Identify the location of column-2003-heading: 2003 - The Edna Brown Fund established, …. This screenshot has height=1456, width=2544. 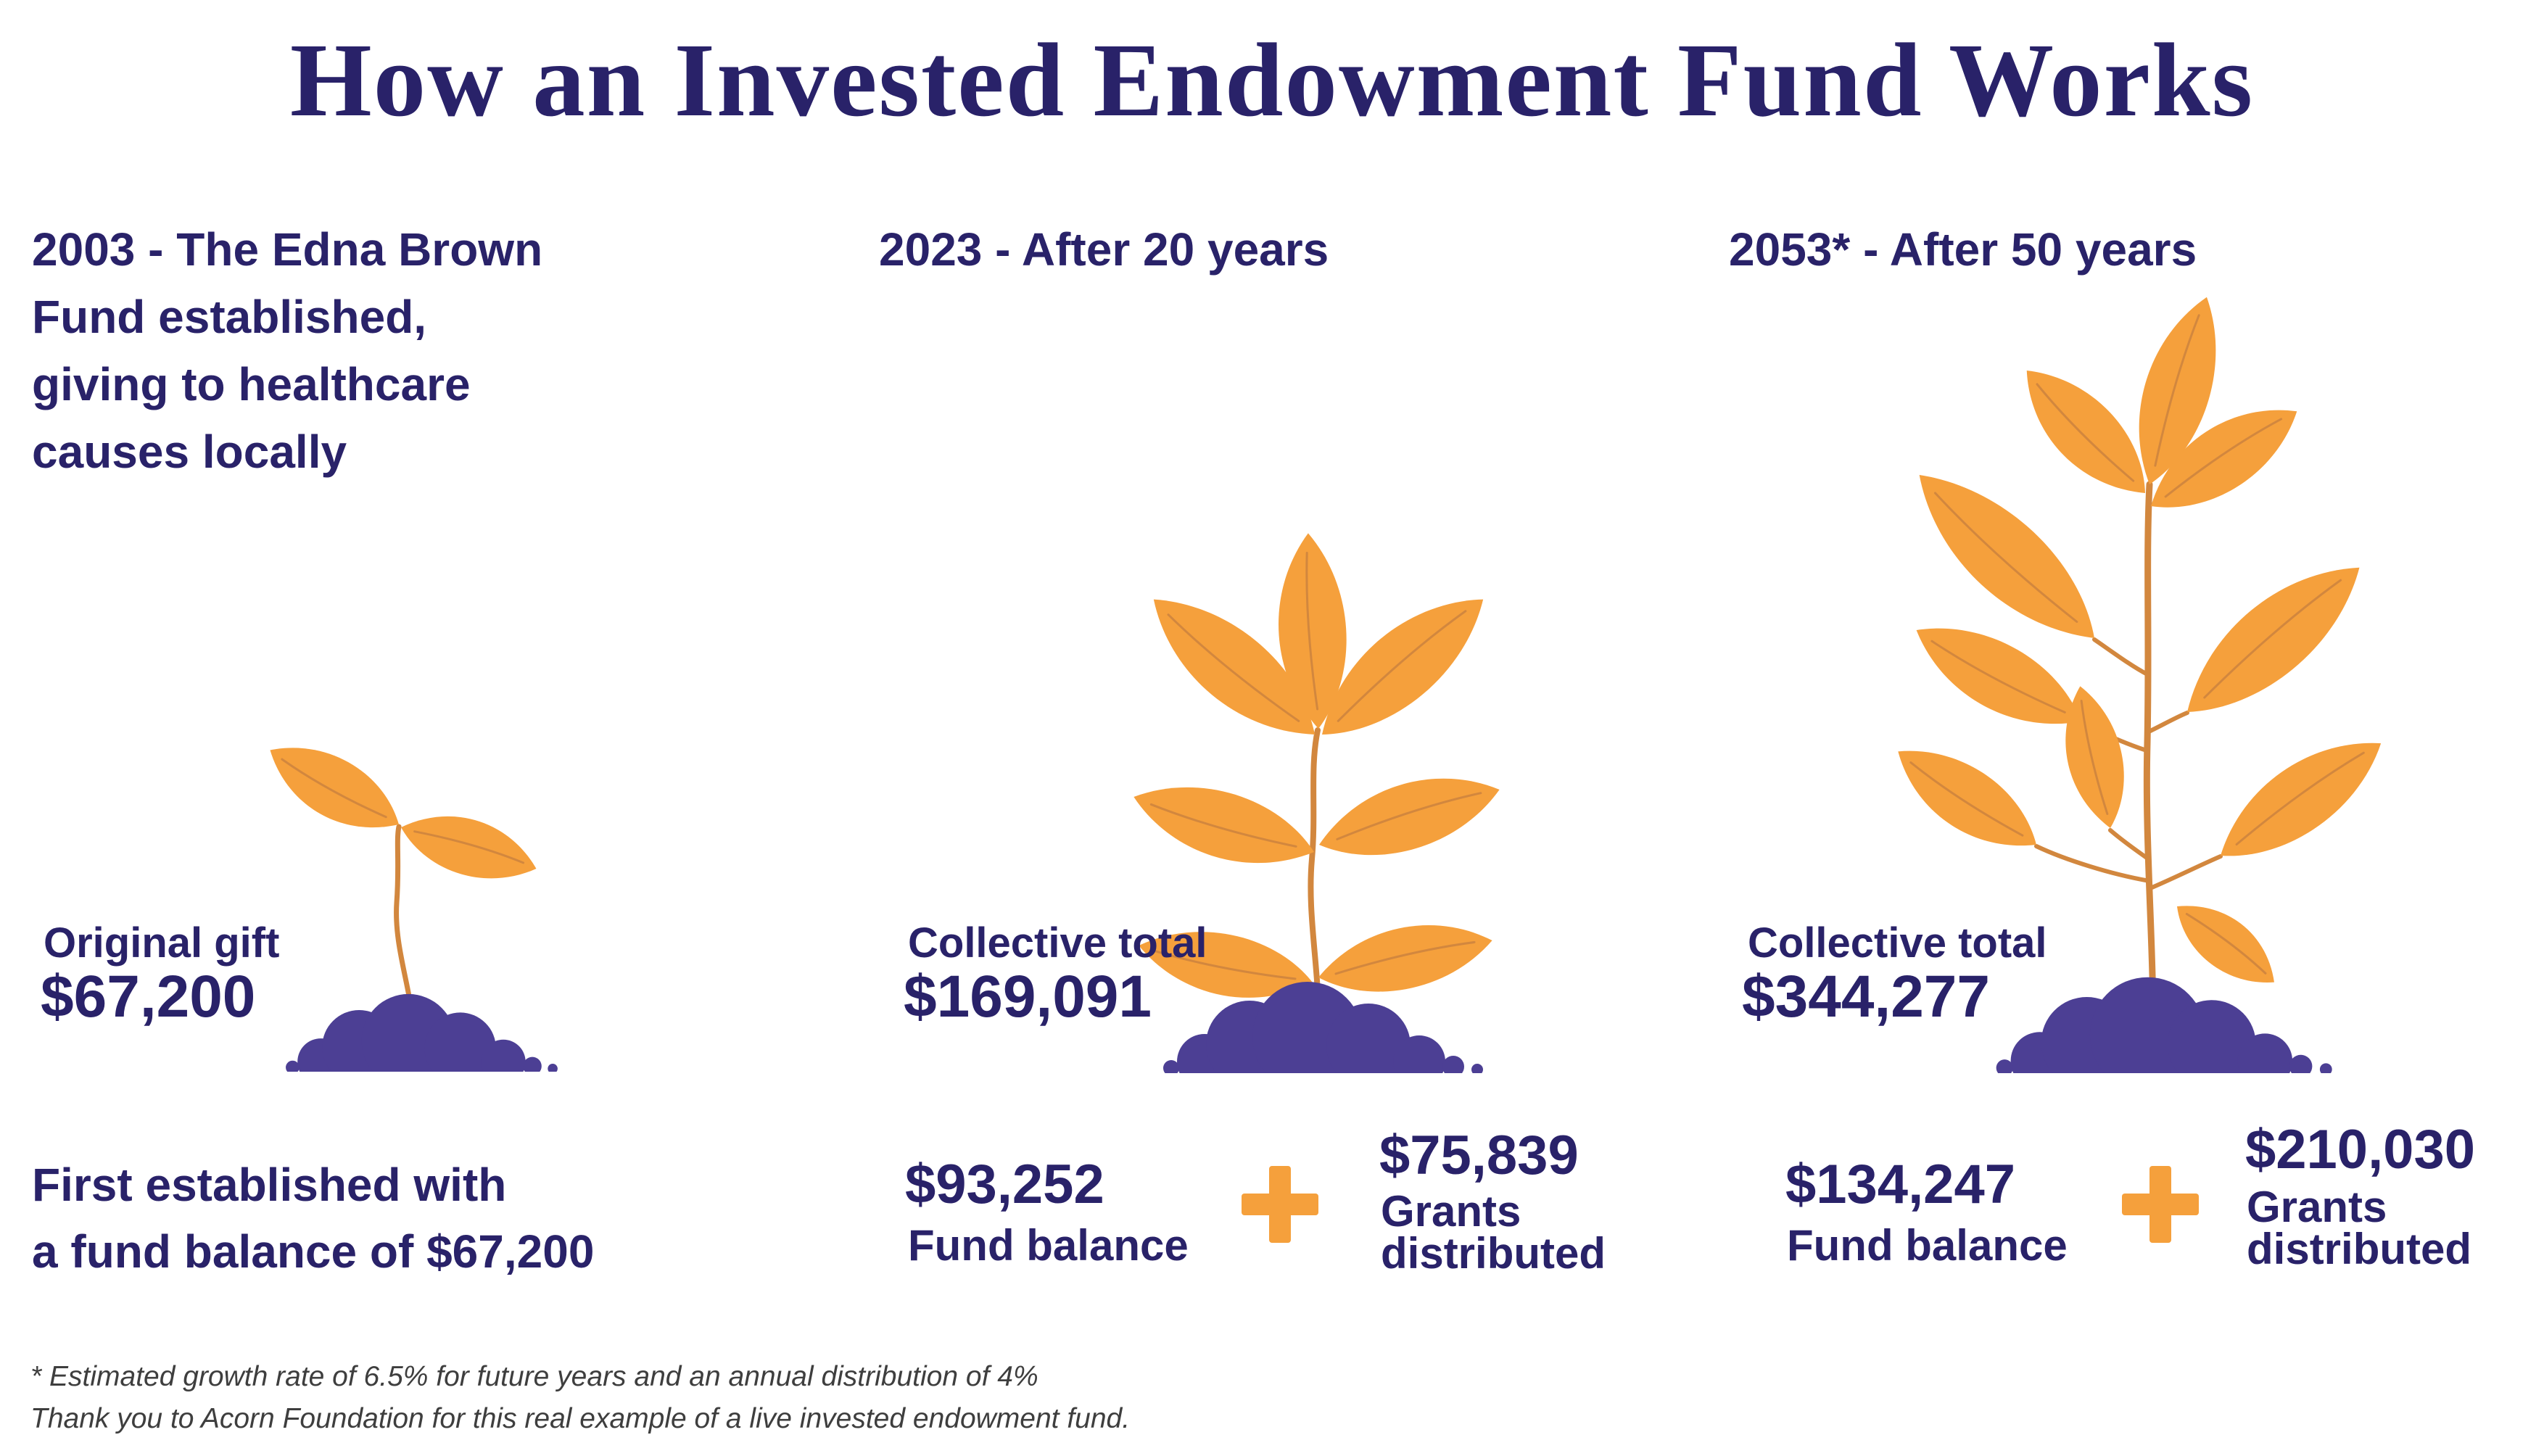
(287, 351).